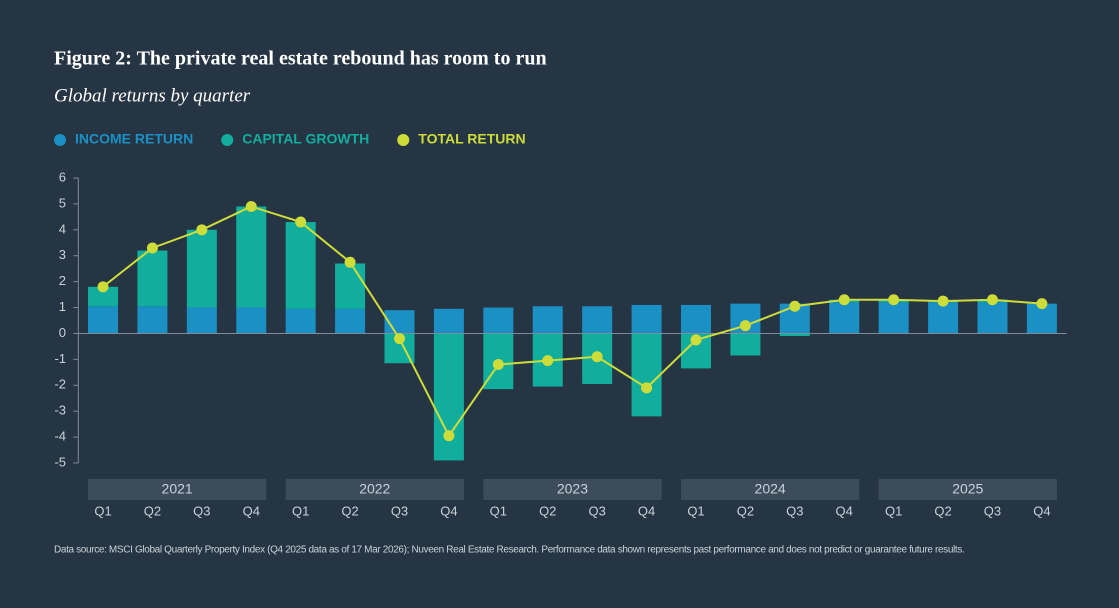 The height and width of the screenshot is (608, 1119). What do you see at coordinates (62, 202) in the screenshot?
I see `y-tick-label: 5` at bounding box center [62, 202].